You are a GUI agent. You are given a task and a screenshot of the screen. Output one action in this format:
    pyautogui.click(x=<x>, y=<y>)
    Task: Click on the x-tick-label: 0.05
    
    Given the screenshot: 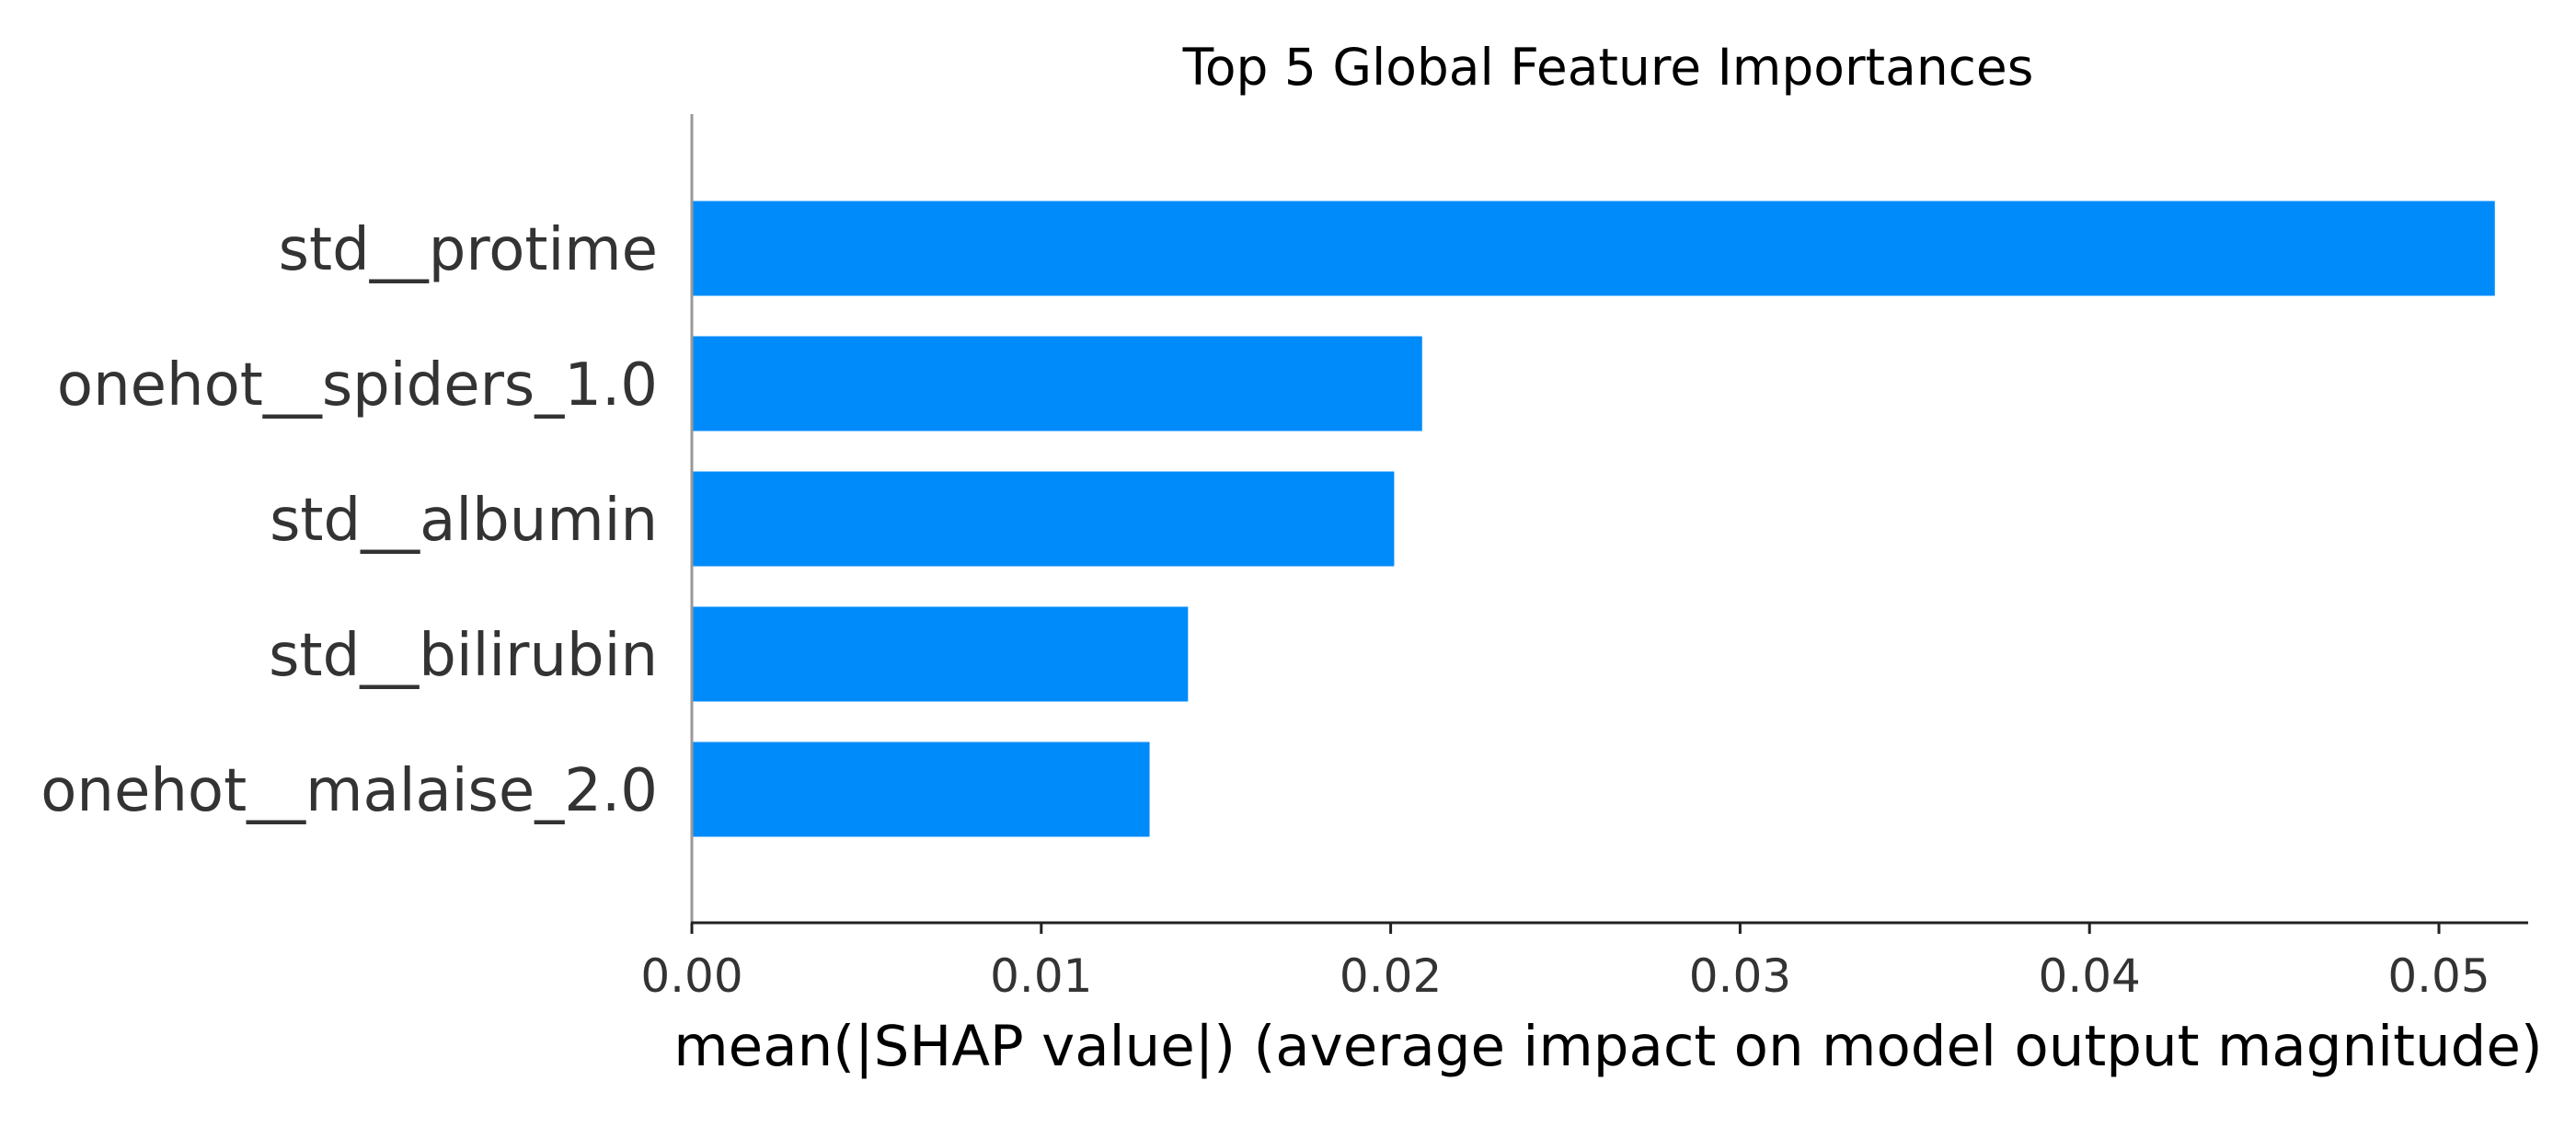 What is the action you would take?
    pyautogui.click(x=2438, y=976)
    